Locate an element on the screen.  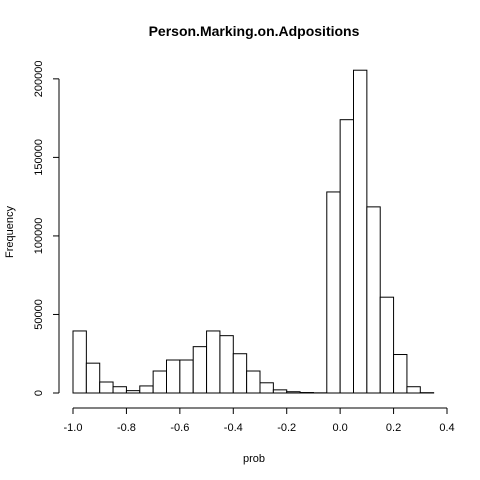
x-axis-label: prob is located at coordinates (254, 459).